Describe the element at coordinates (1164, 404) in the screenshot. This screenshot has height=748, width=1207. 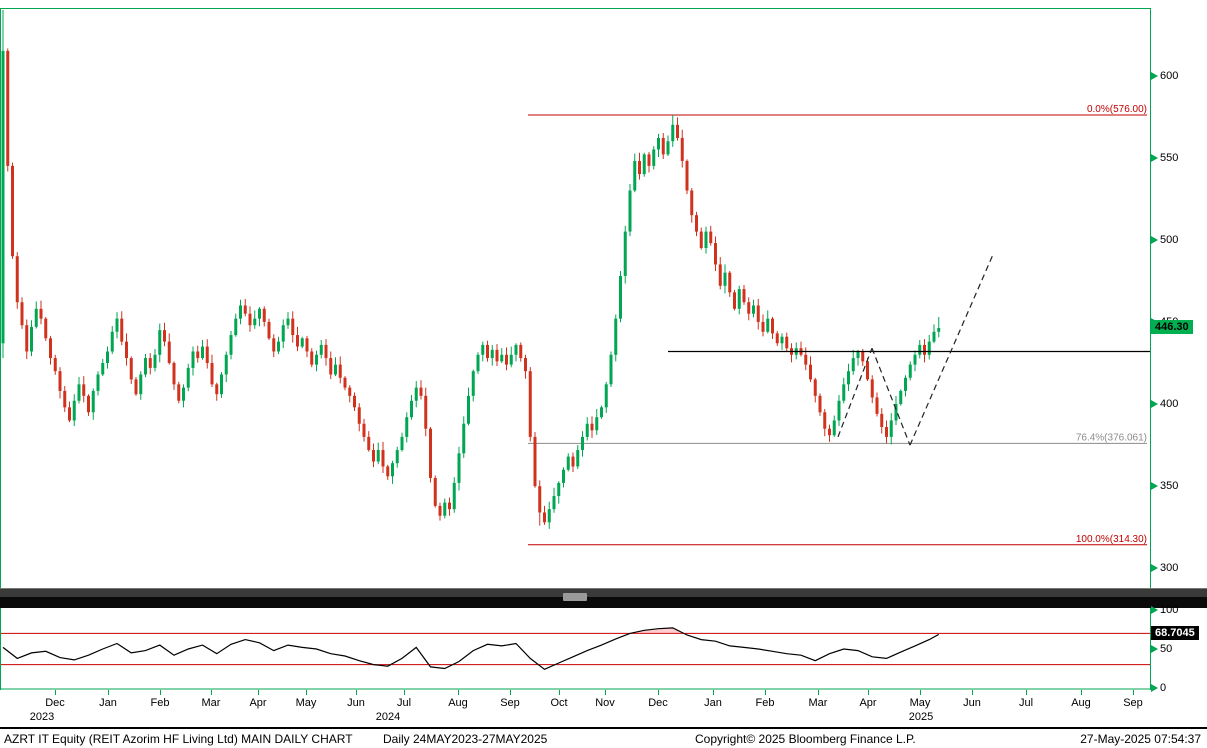
I see `axis-tick: 400` at that location.